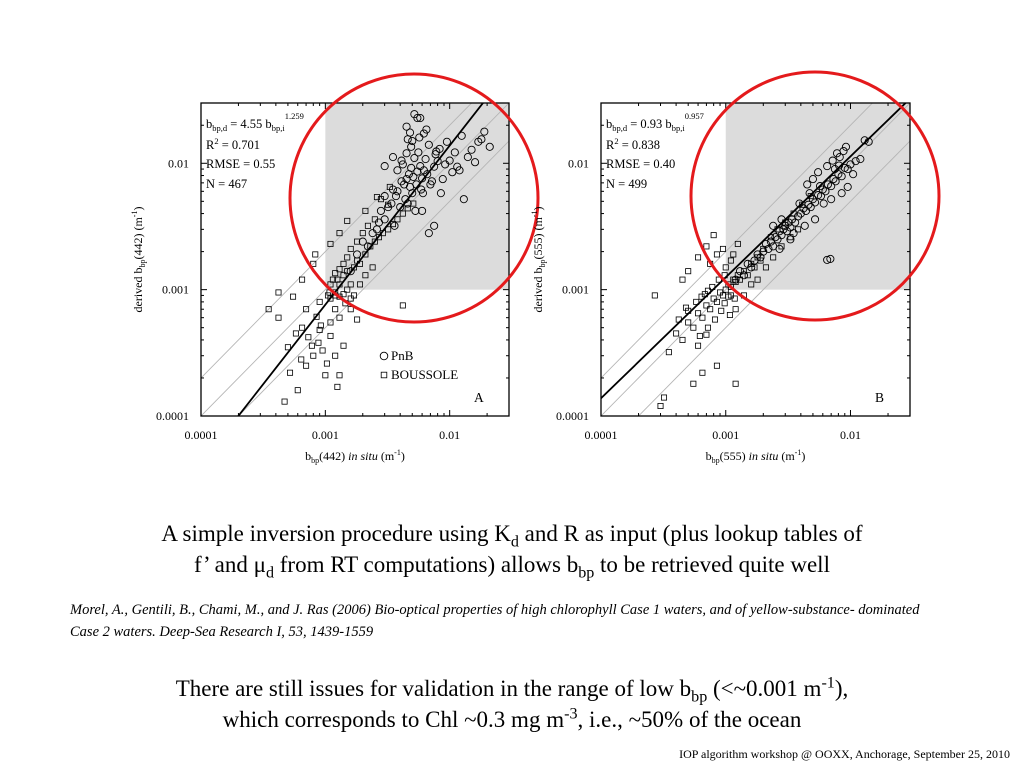  Describe the element at coordinates (578, 163) in the screenshot. I see `y-tick-label: 0.01` at that location.